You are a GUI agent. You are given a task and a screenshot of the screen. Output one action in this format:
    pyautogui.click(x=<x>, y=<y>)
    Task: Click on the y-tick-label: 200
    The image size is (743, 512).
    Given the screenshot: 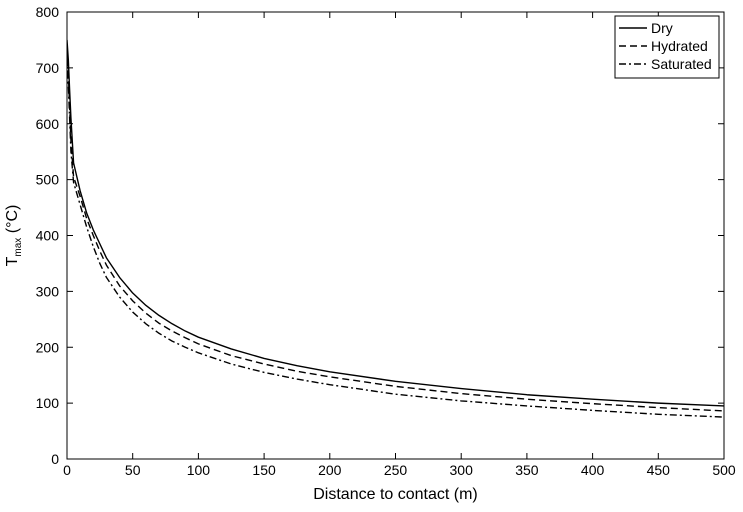 What is the action you would take?
    pyautogui.click(x=48, y=347)
    